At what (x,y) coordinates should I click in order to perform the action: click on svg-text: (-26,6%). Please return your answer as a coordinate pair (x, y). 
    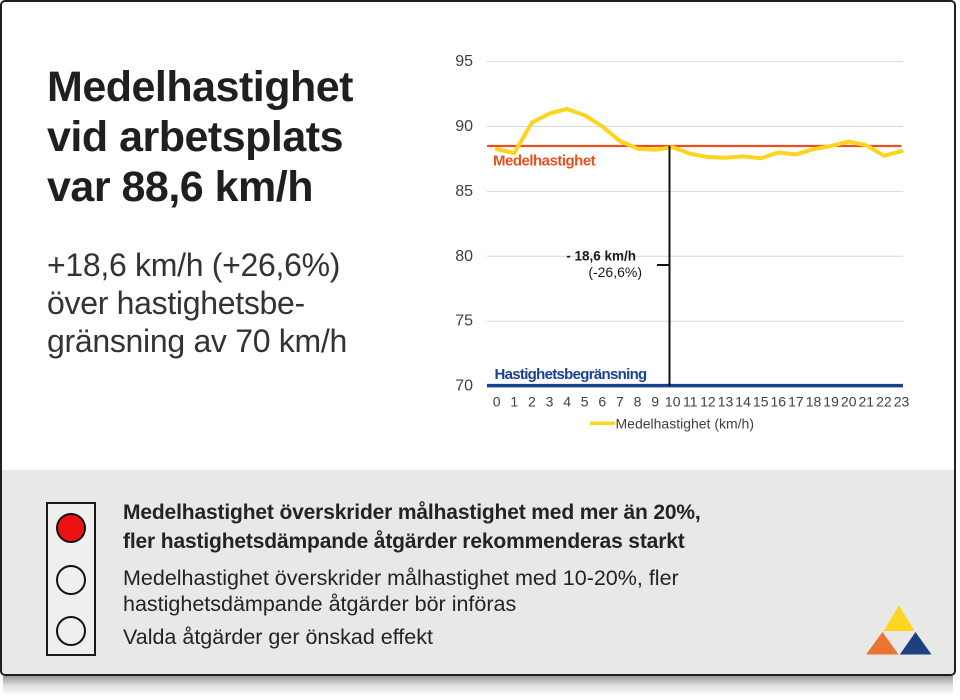
    Looking at the image, I should click on (615, 272).